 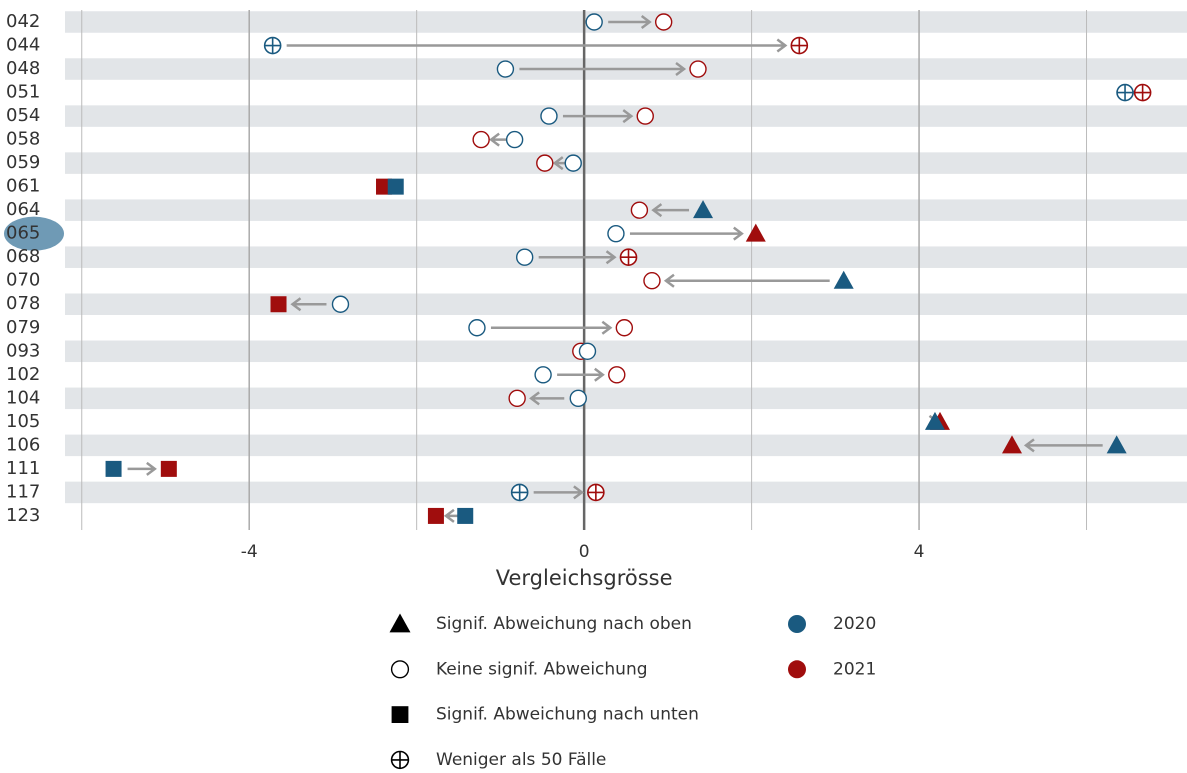 I want to click on y-tick-label: 048, so click(x=23, y=68).